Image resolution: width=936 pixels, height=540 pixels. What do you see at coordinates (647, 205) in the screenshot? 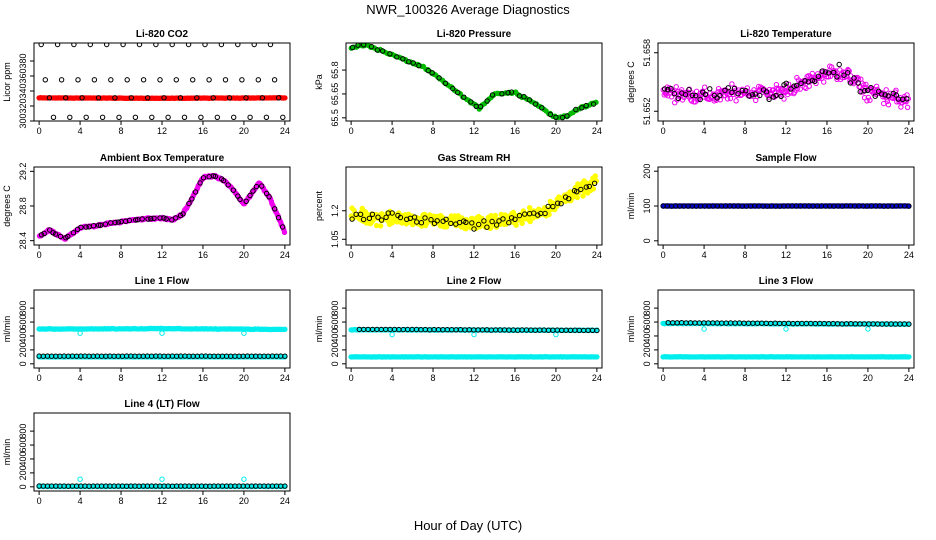
I see `y-tick-label: 100` at bounding box center [647, 205].